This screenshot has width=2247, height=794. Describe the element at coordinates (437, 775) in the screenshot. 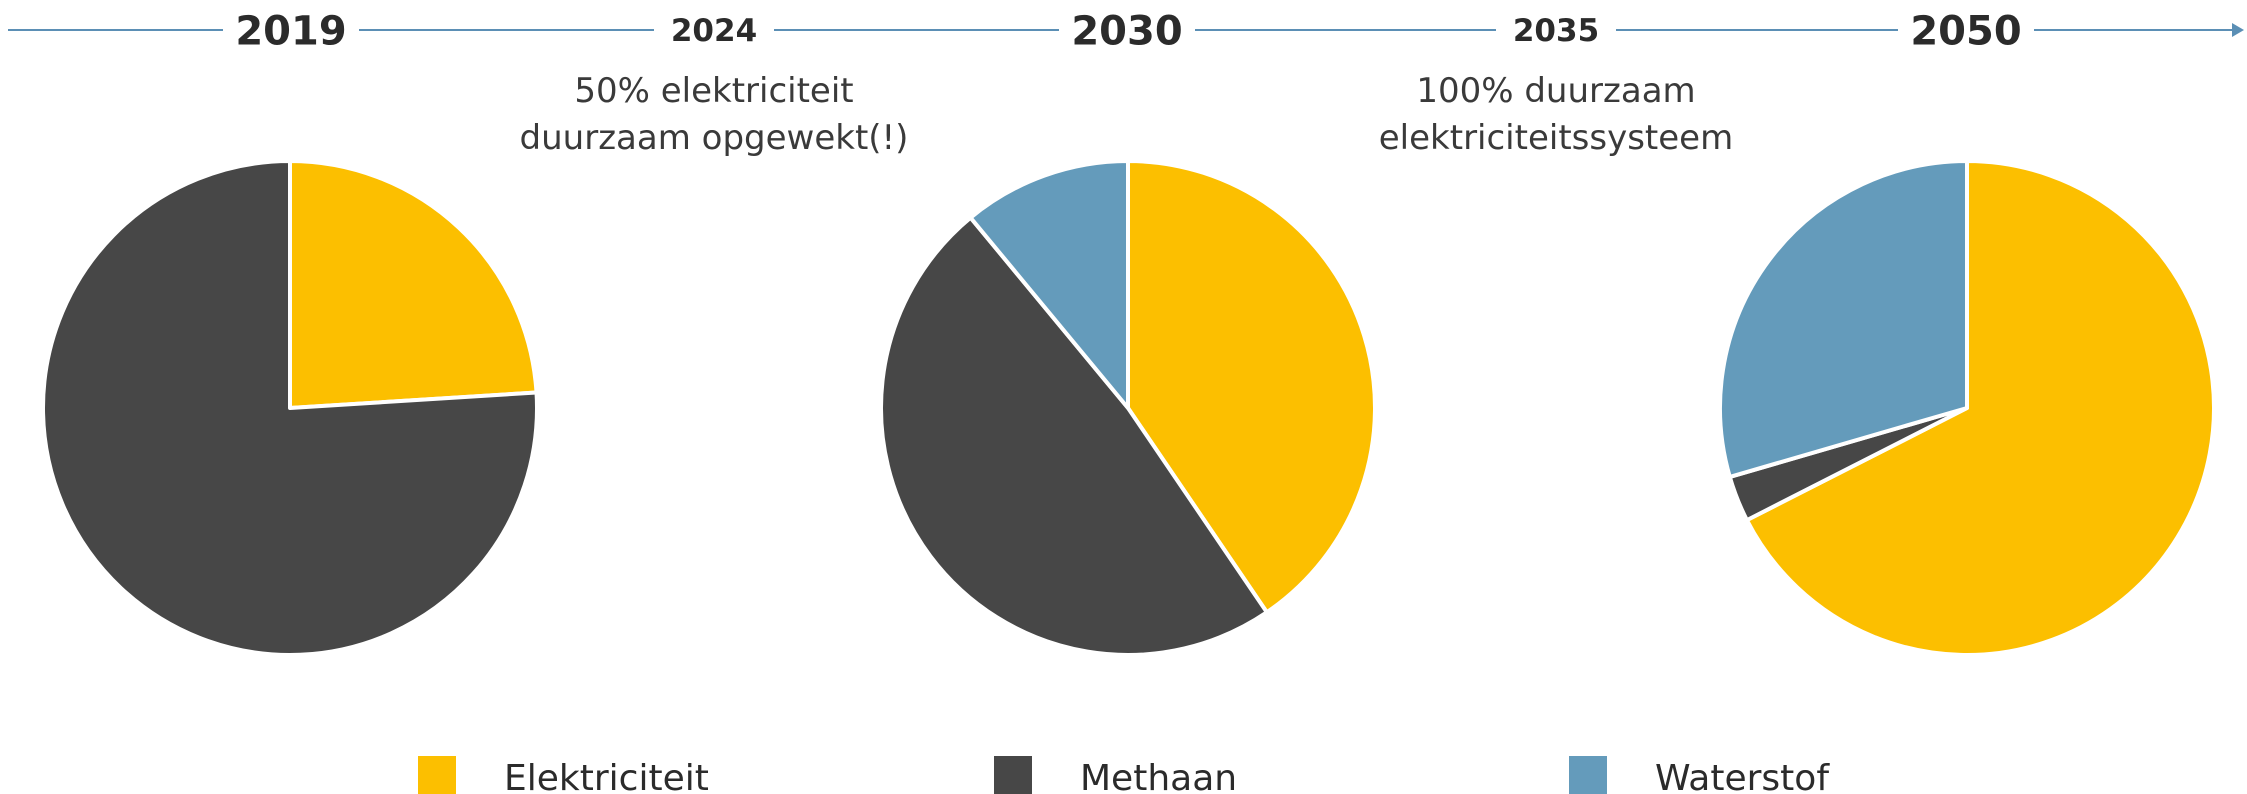

I see `legend-swatch-elektriciteit` at that location.